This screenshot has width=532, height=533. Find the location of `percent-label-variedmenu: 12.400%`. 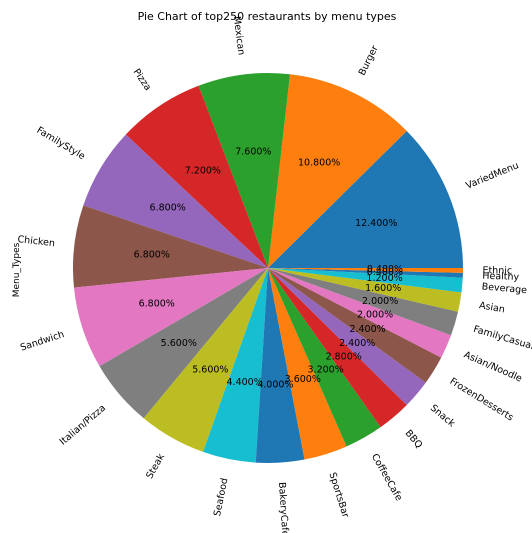

percent-label-variedmenu: 12.400% is located at coordinates (376, 223).